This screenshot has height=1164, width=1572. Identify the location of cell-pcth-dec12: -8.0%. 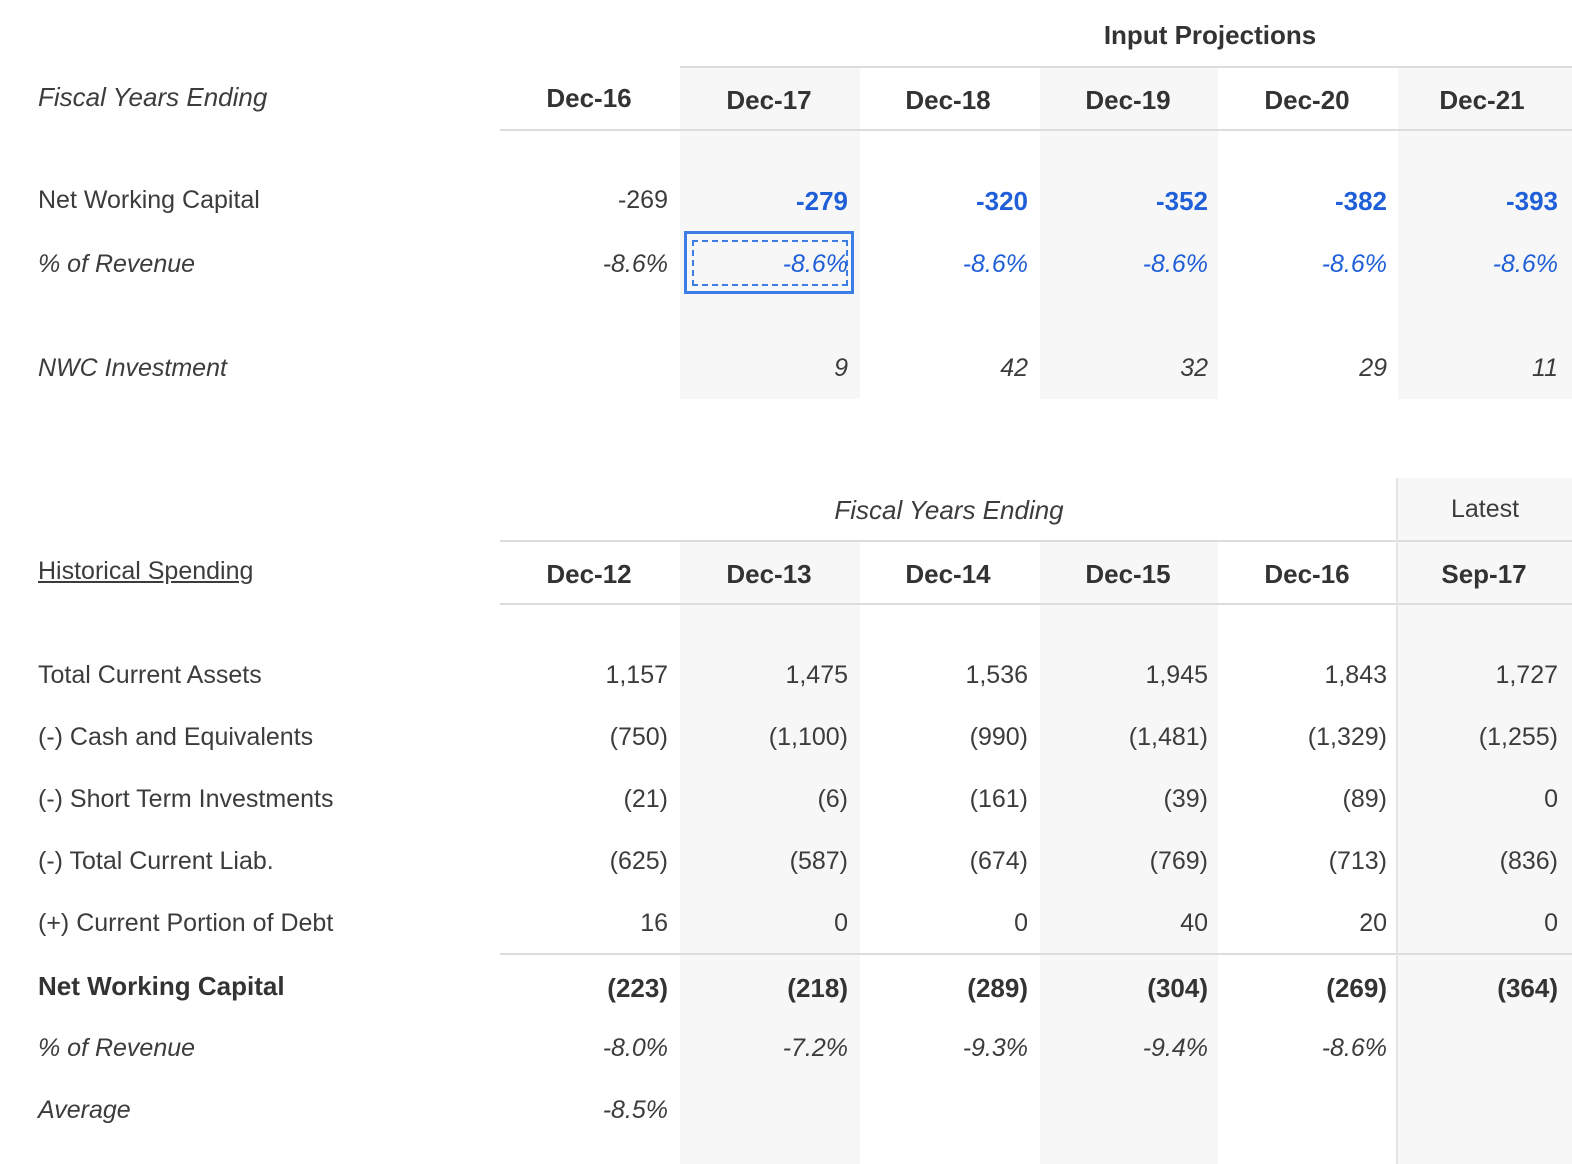
(635, 1048).